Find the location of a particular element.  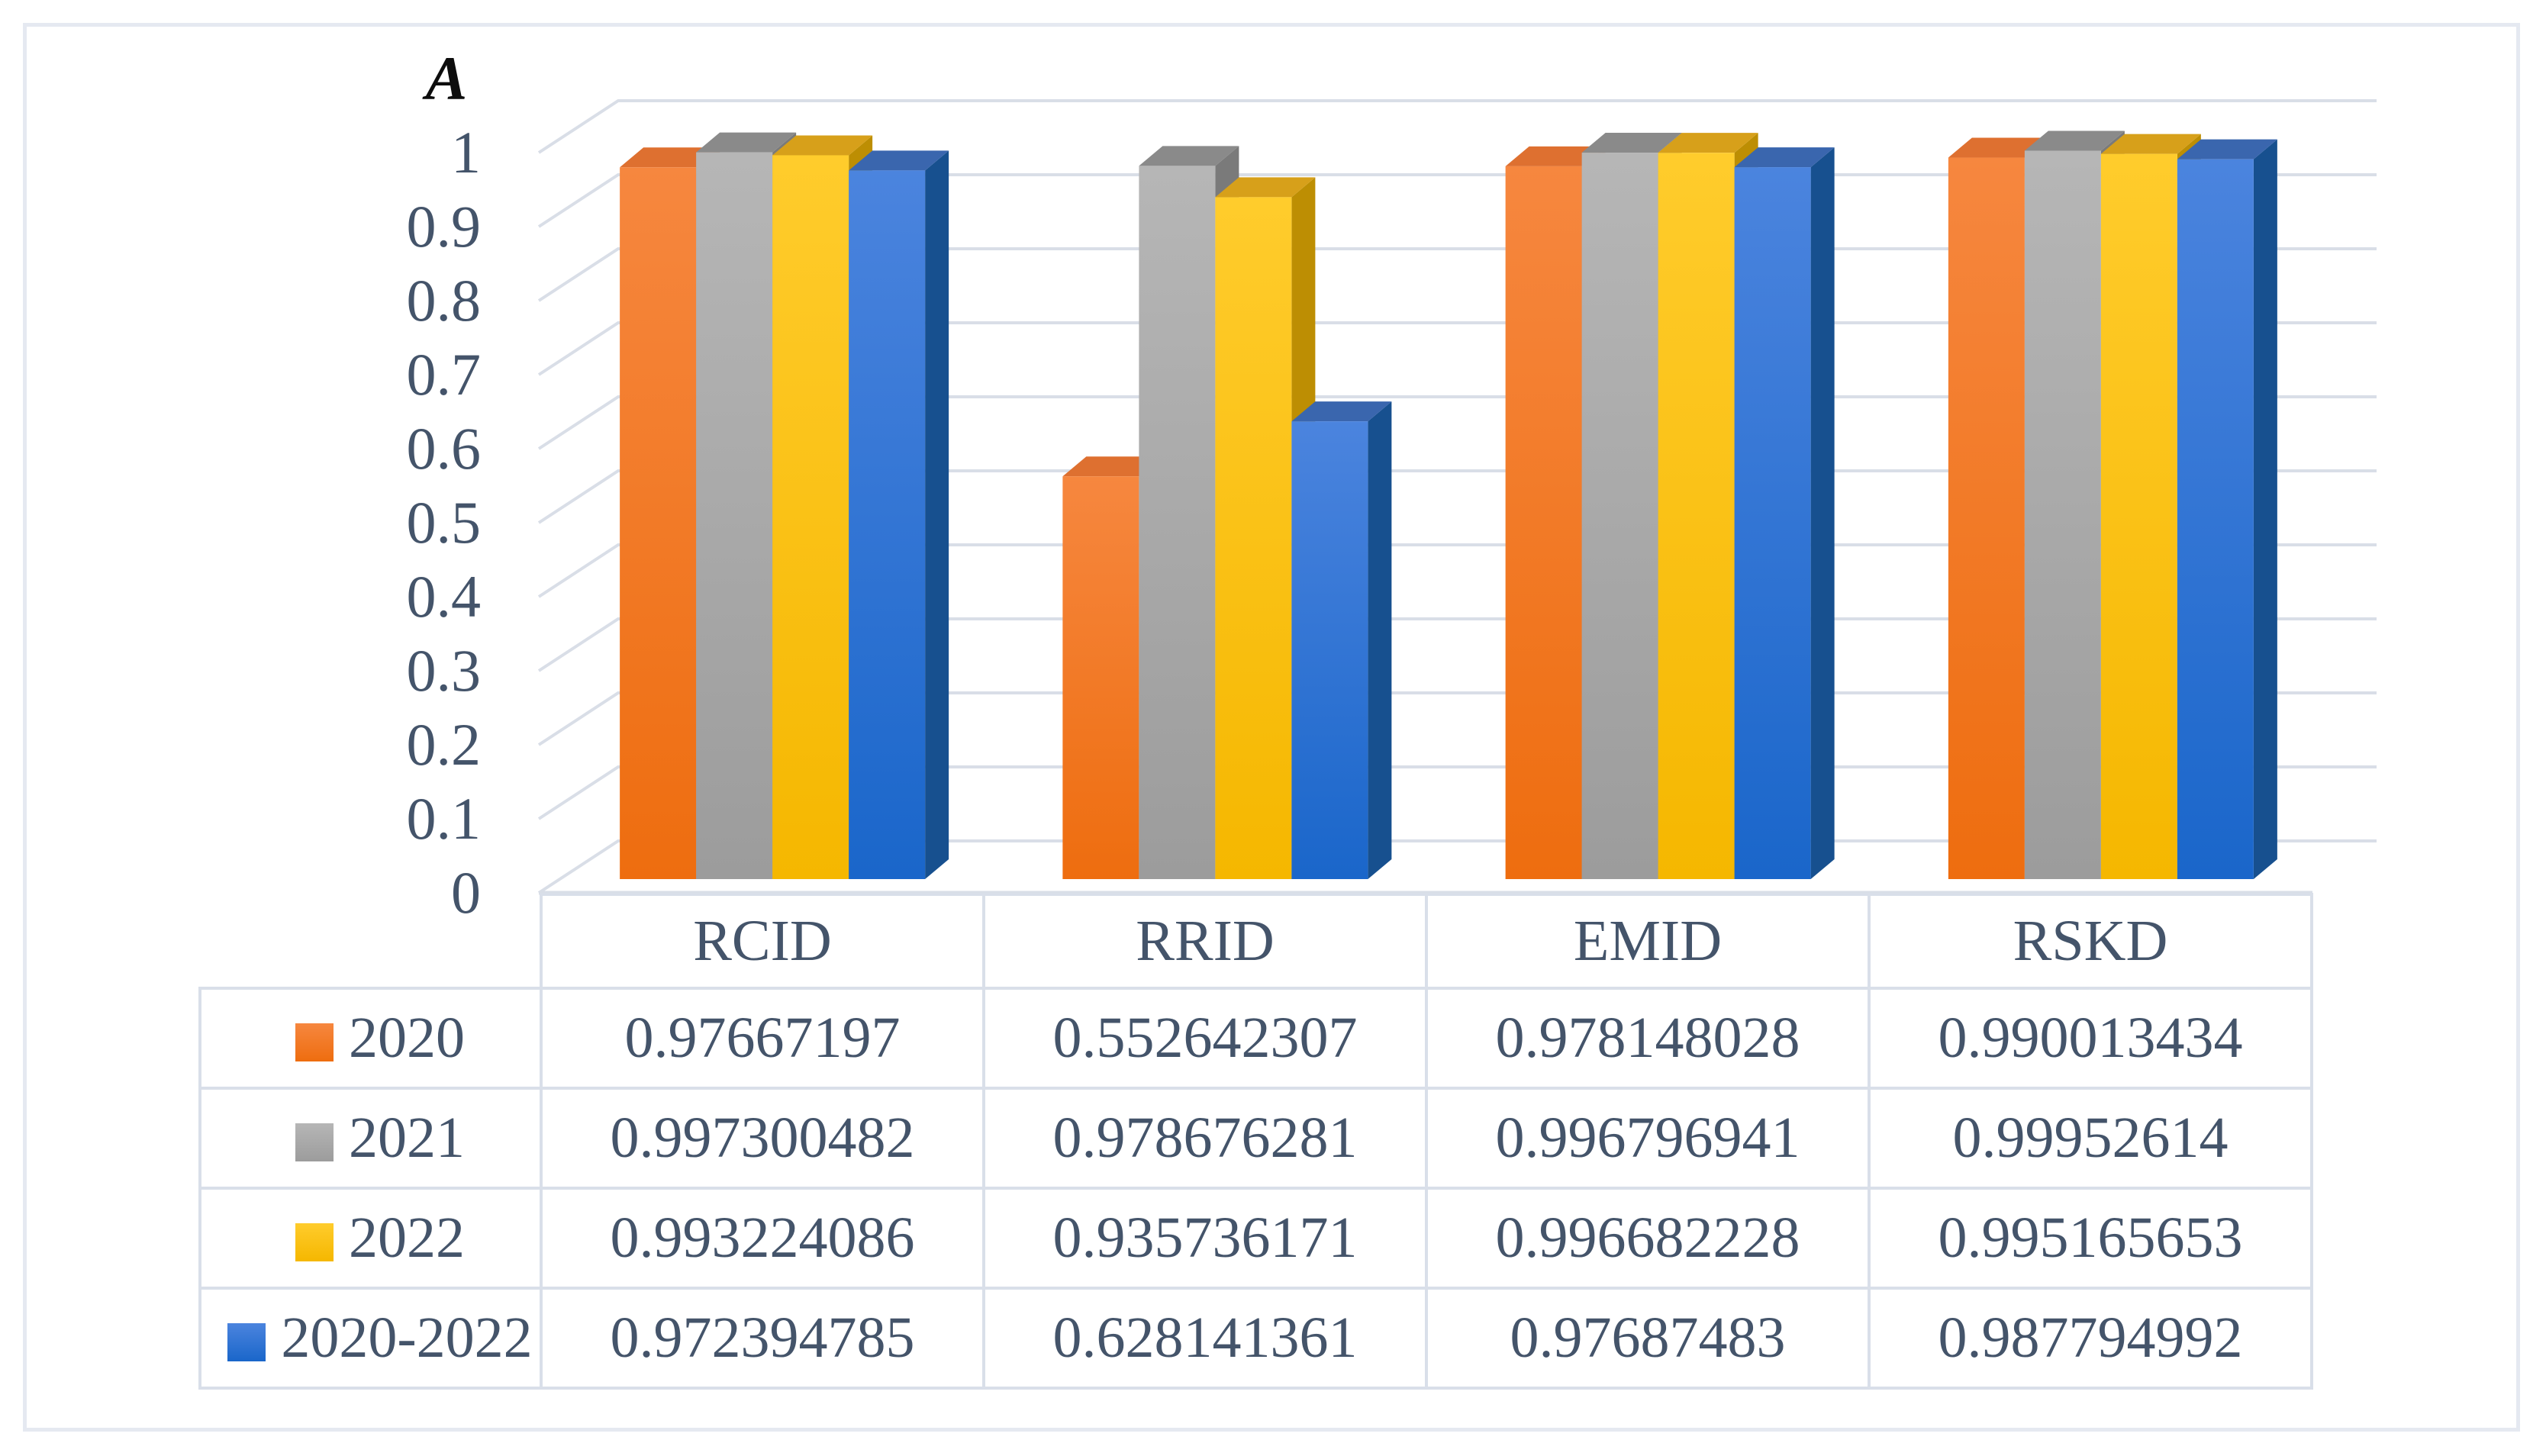

legend-label-2022: 2022 is located at coordinates (407, 1238).